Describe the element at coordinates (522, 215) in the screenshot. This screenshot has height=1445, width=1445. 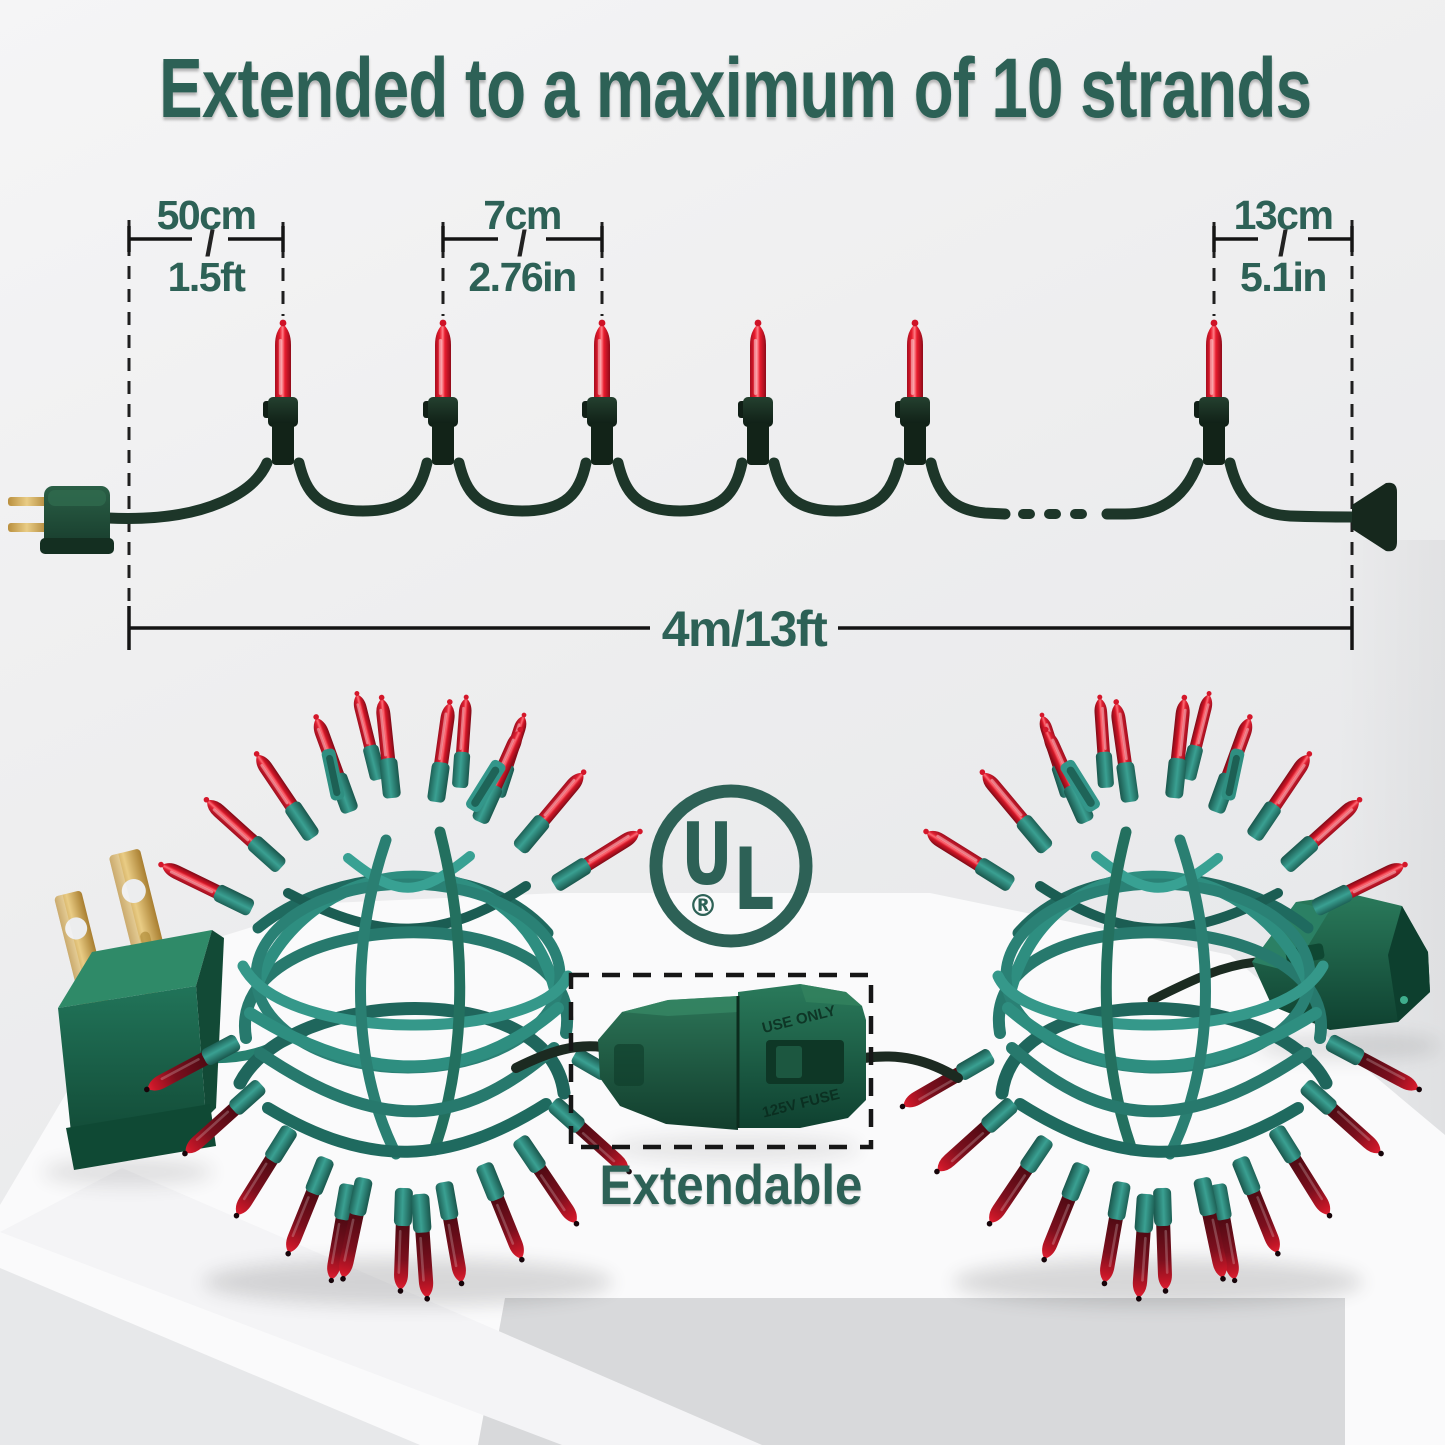
I see `measure-7cm-metric: 7cm` at that location.